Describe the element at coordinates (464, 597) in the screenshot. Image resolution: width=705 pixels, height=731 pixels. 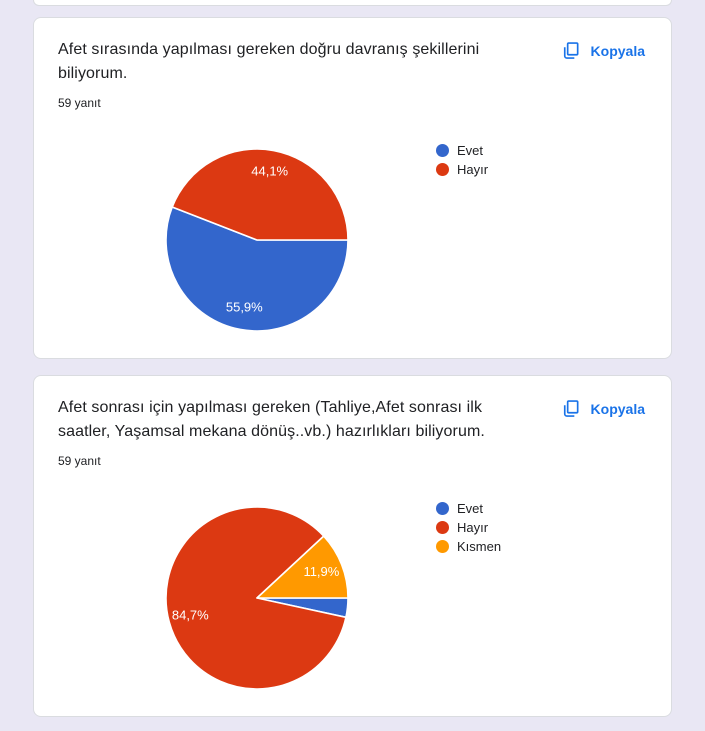
I see `chart-legend: Evet Hayır Kısmen` at that location.